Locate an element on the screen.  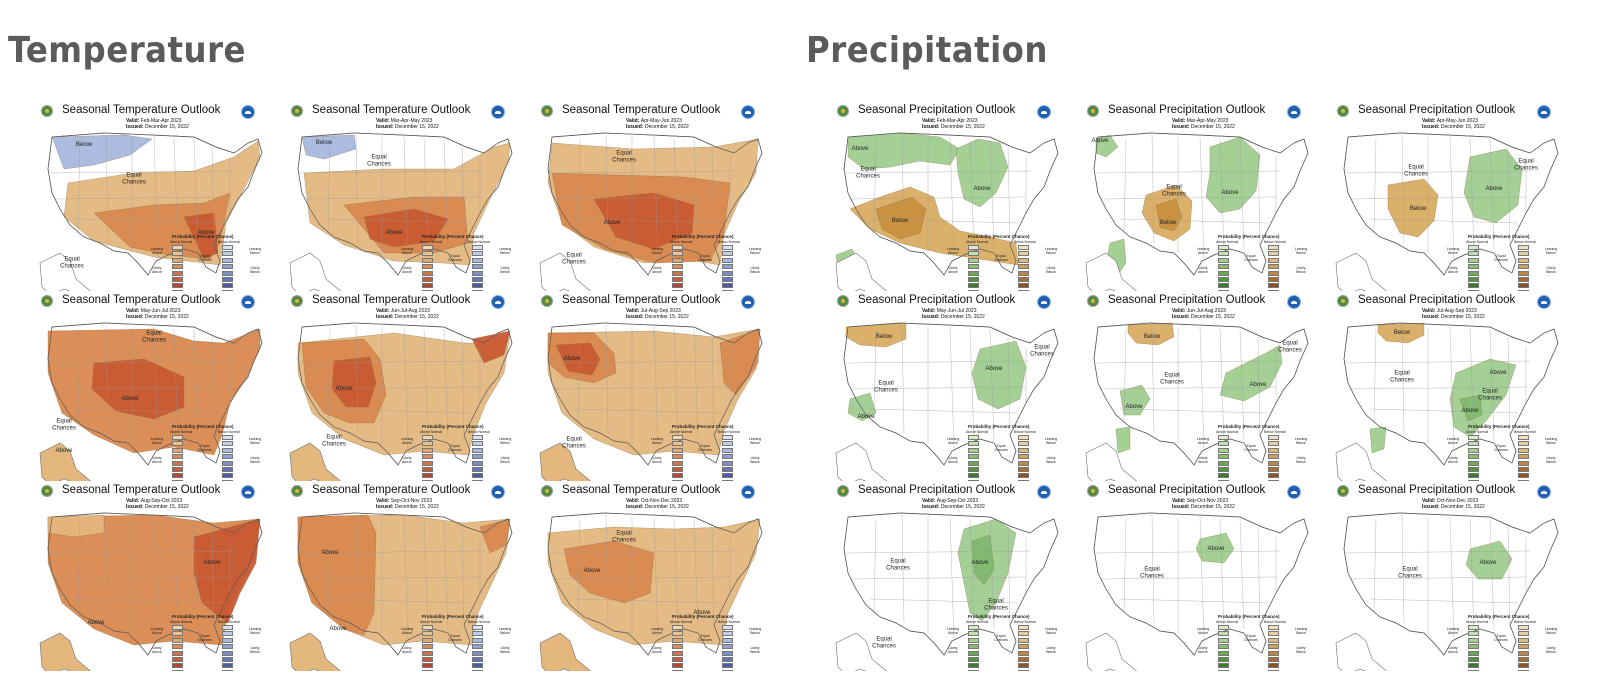
valid-period: Valid: May-Jun-Jul 2023 is located at coordinates (153, 311).